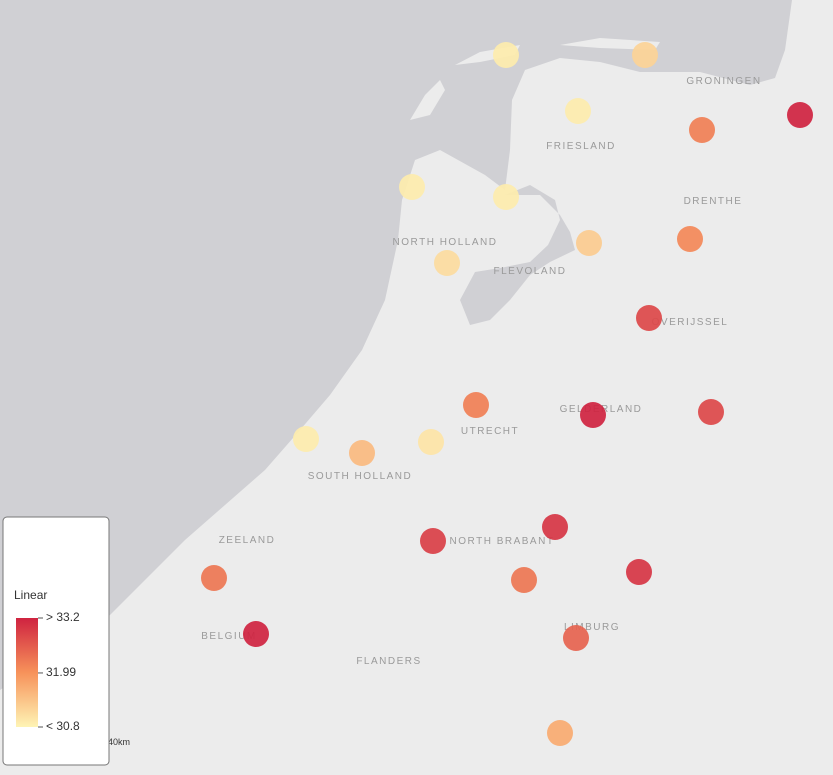 This screenshot has width=833, height=775. Describe the element at coordinates (63, 726) in the screenshot. I see `legend-tick-label: < 30.8` at that location.